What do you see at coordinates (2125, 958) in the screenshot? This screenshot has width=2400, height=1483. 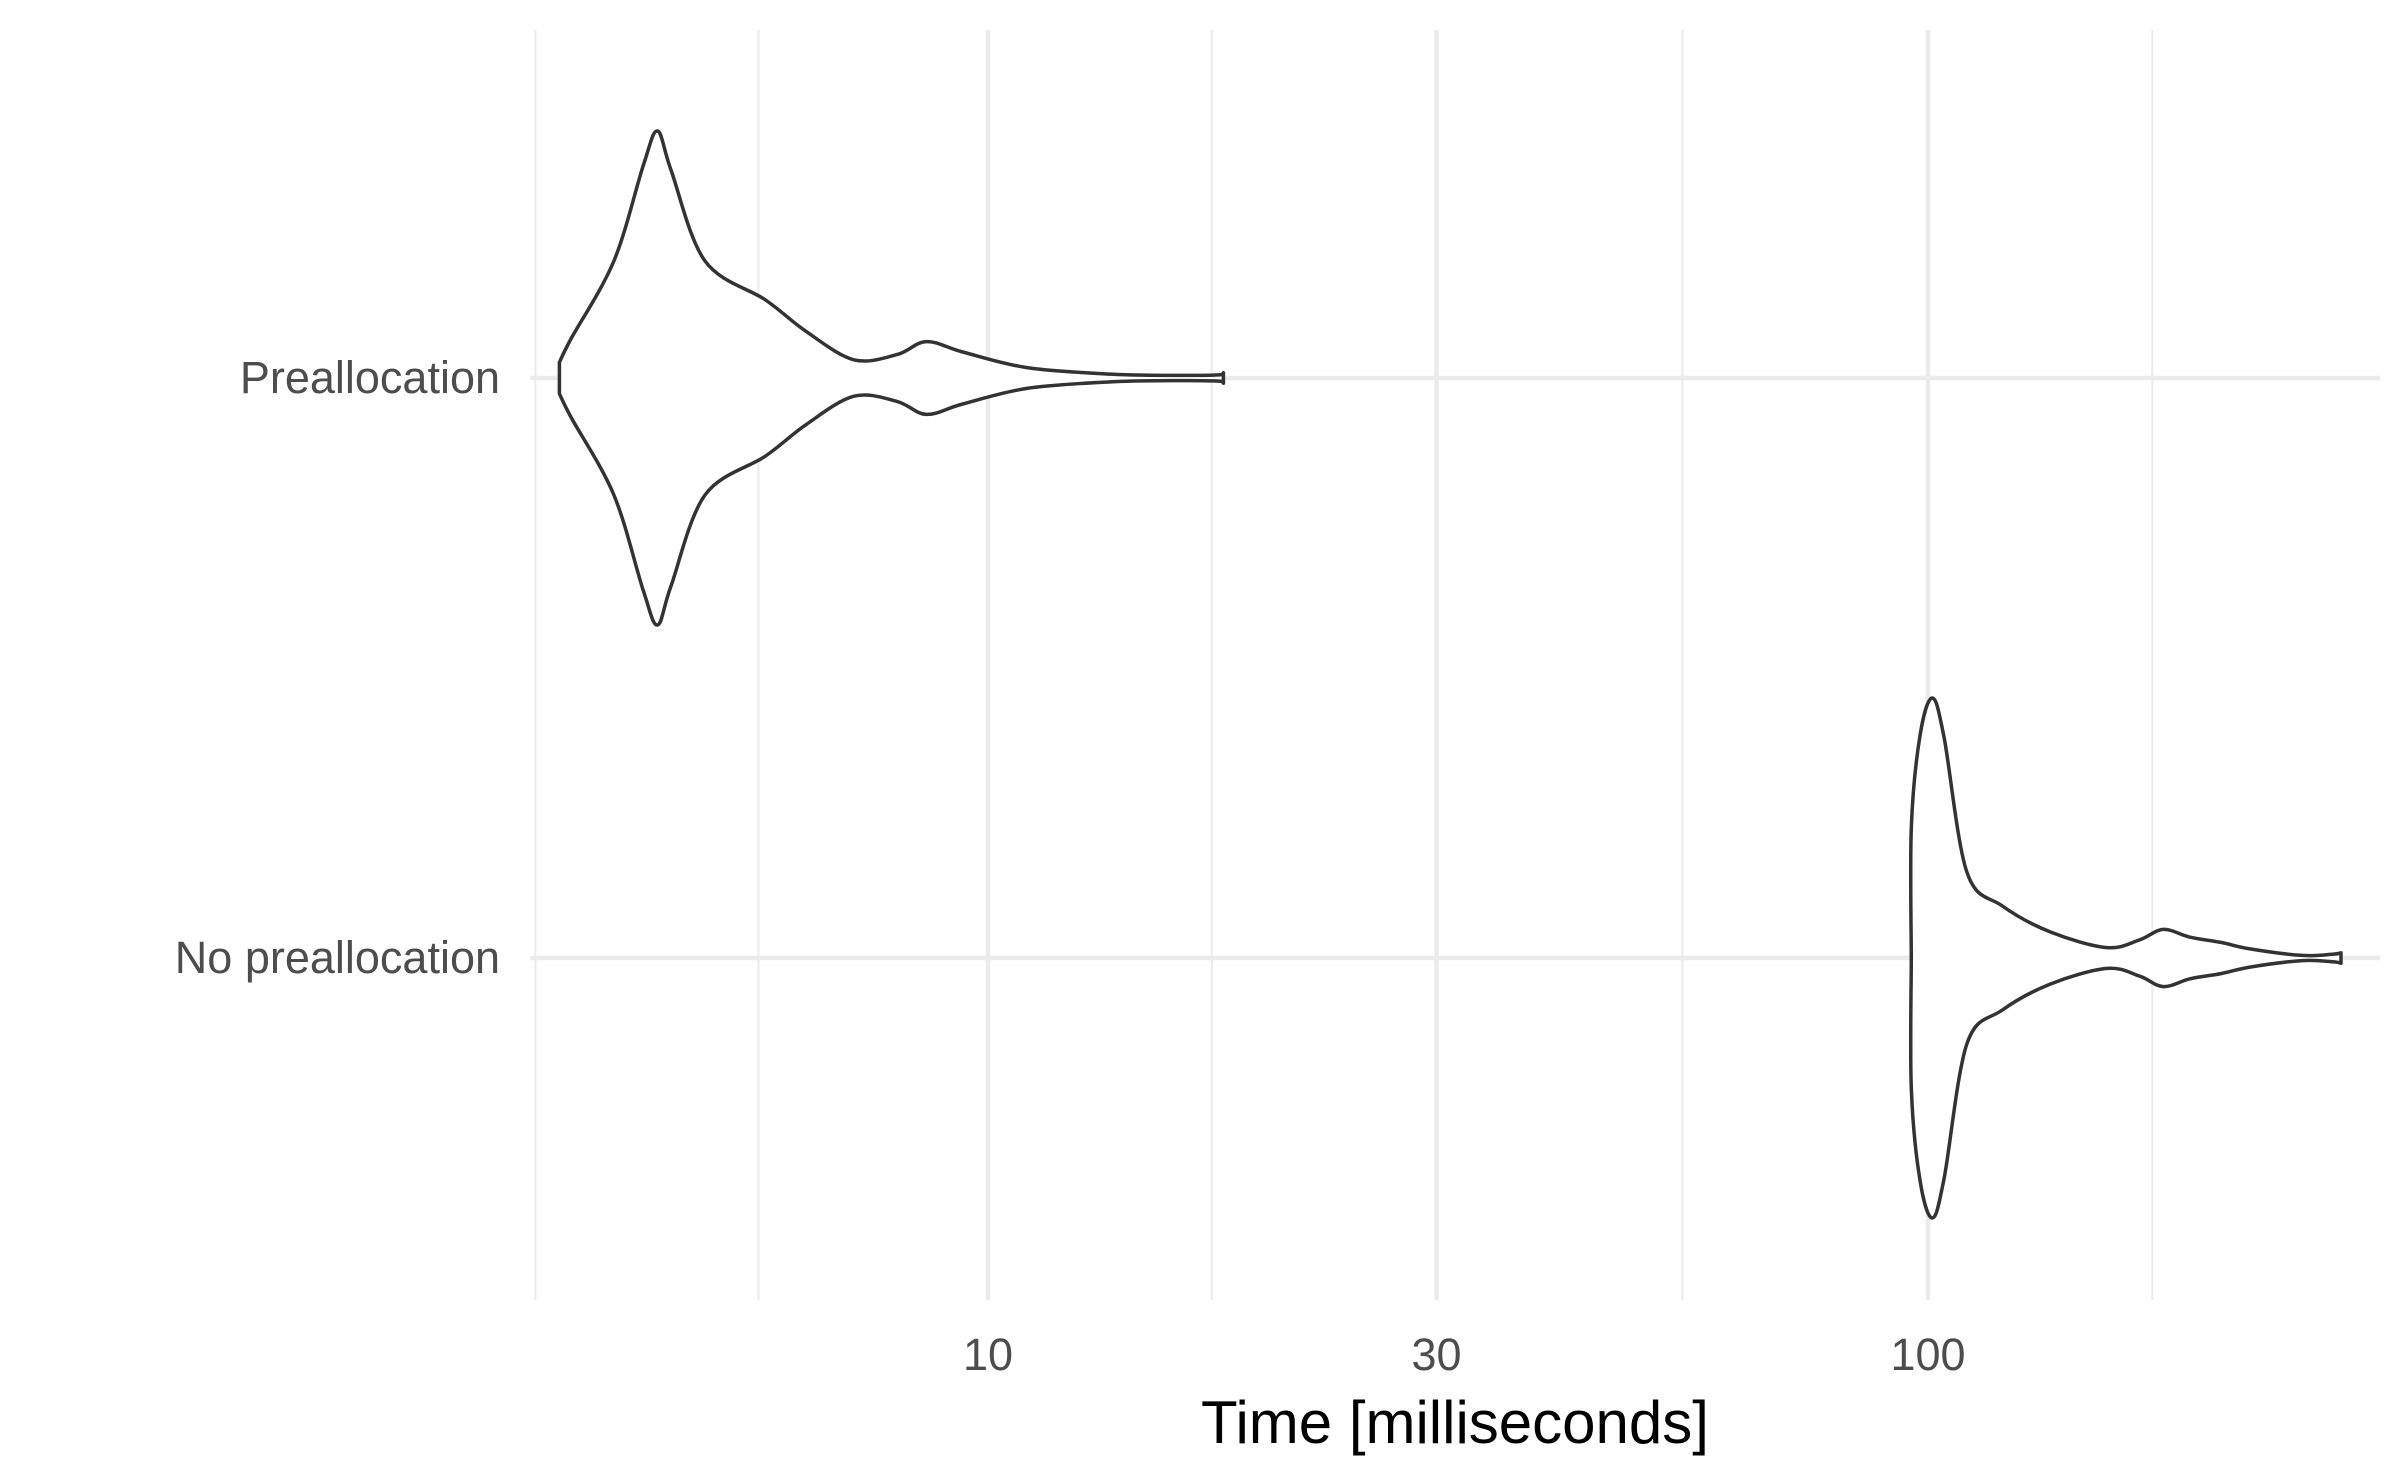 I see `violin-no-preallocation` at bounding box center [2125, 958].